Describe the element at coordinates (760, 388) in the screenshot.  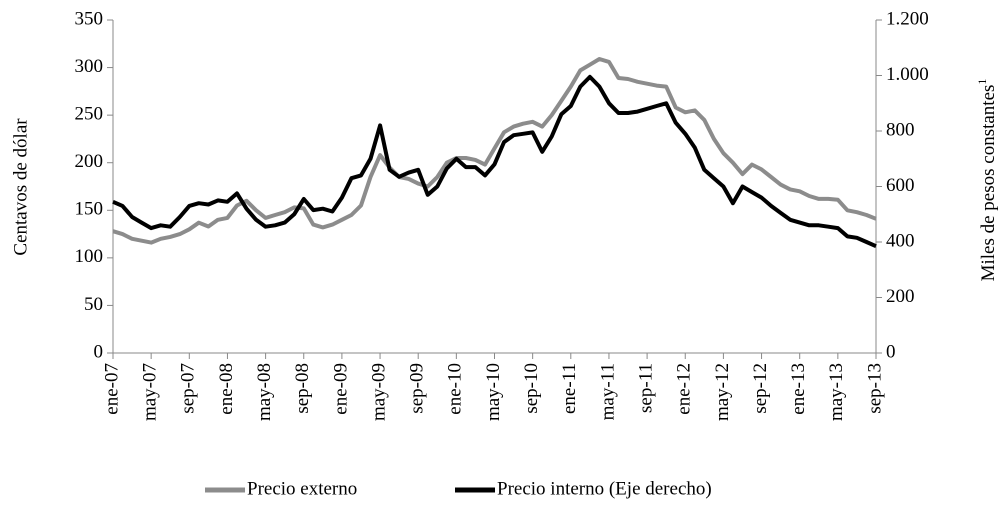
I see `x-tick-label: sep-12` at that location.